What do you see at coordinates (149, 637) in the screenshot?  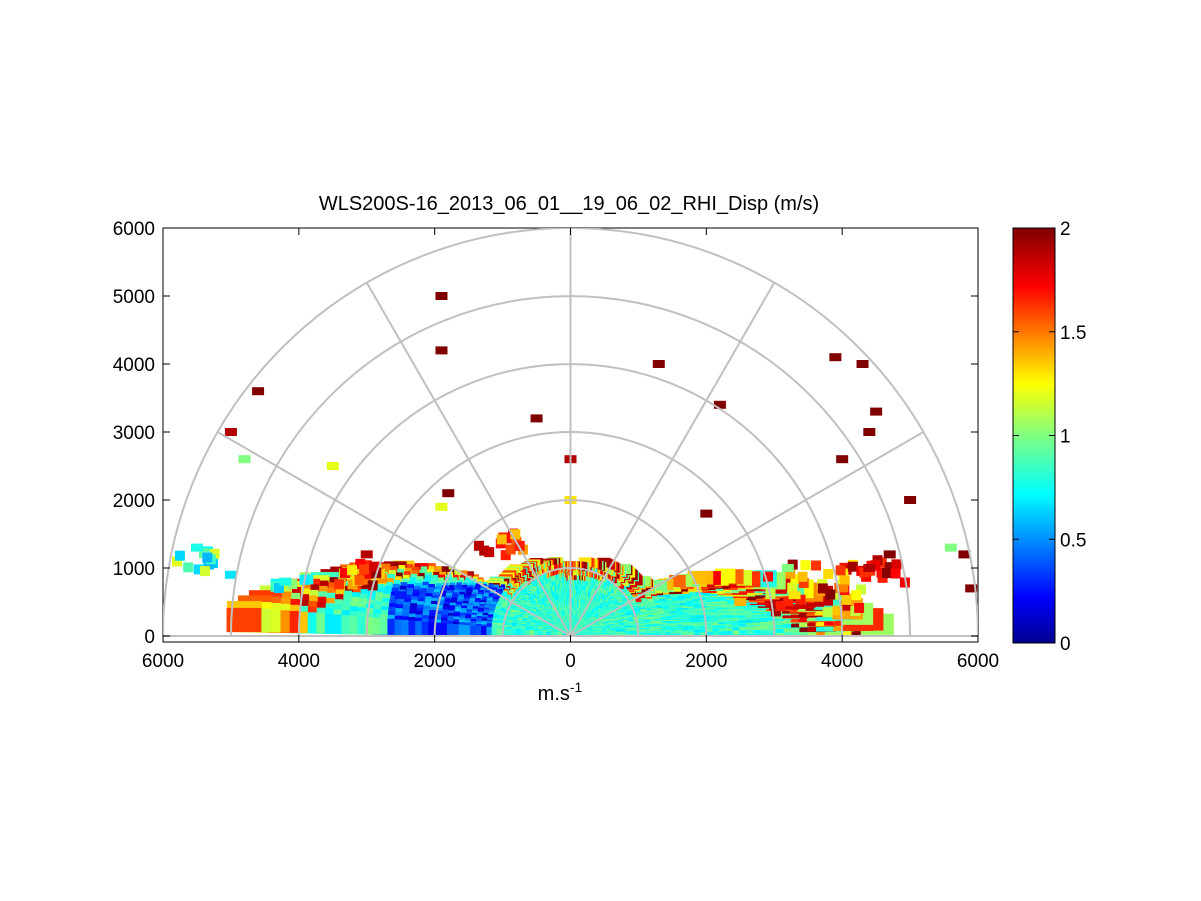 I see `y-tick-label: 0` at bounding box center [149, 637].